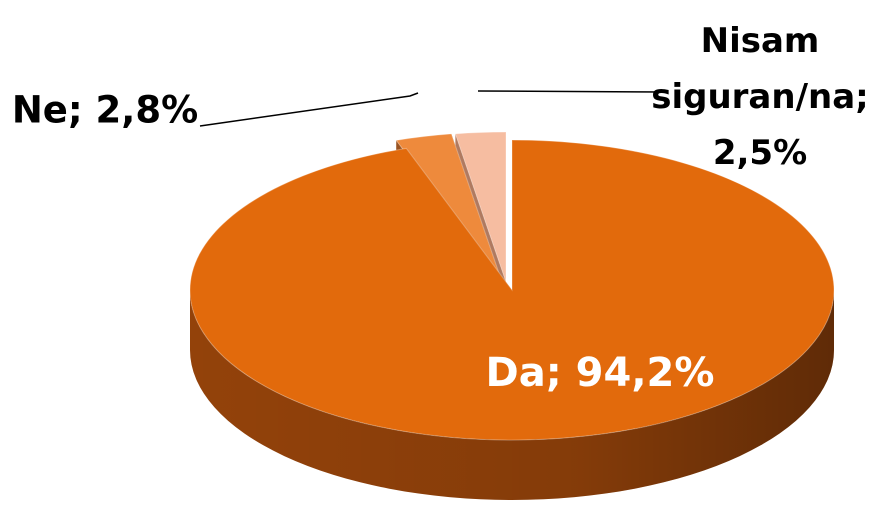  I want to click on data-label: Da; 94,2%, so click(600, 373).